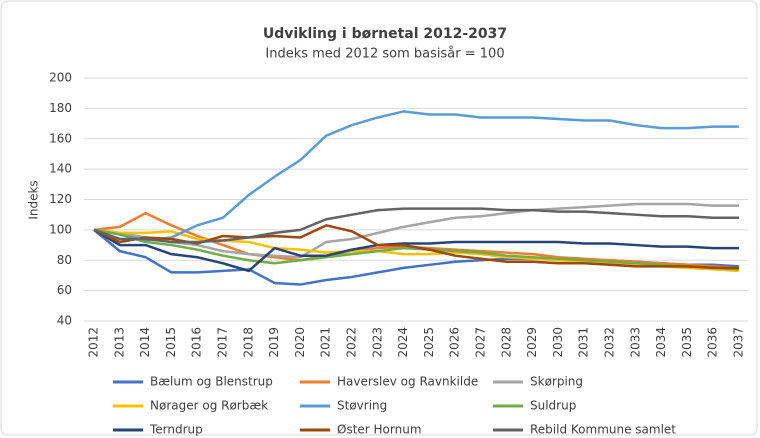 This screenshot has width=760, height=438. What do you see at coordinates (60, 229) in the screenshot?
I see `y-tick-label: 100` at bounding box center [60, 229].